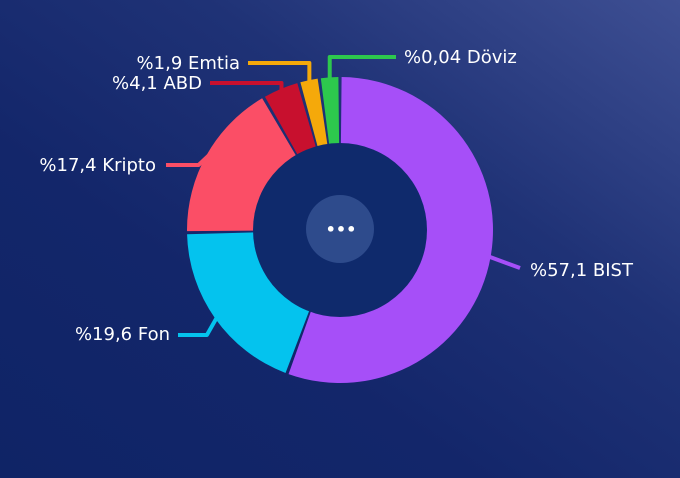 The height and width of the screenshot is (478, 680). What do you see at coordinates (290, 119) in the screenshot?
I see `slice-abd` at bounding box center [290, 119].